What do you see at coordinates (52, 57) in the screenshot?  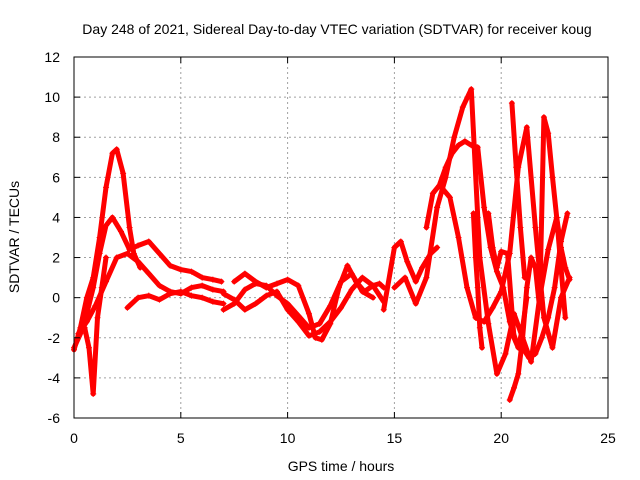 I see `y-tick-label: 12` at bounding box center [52, 57].